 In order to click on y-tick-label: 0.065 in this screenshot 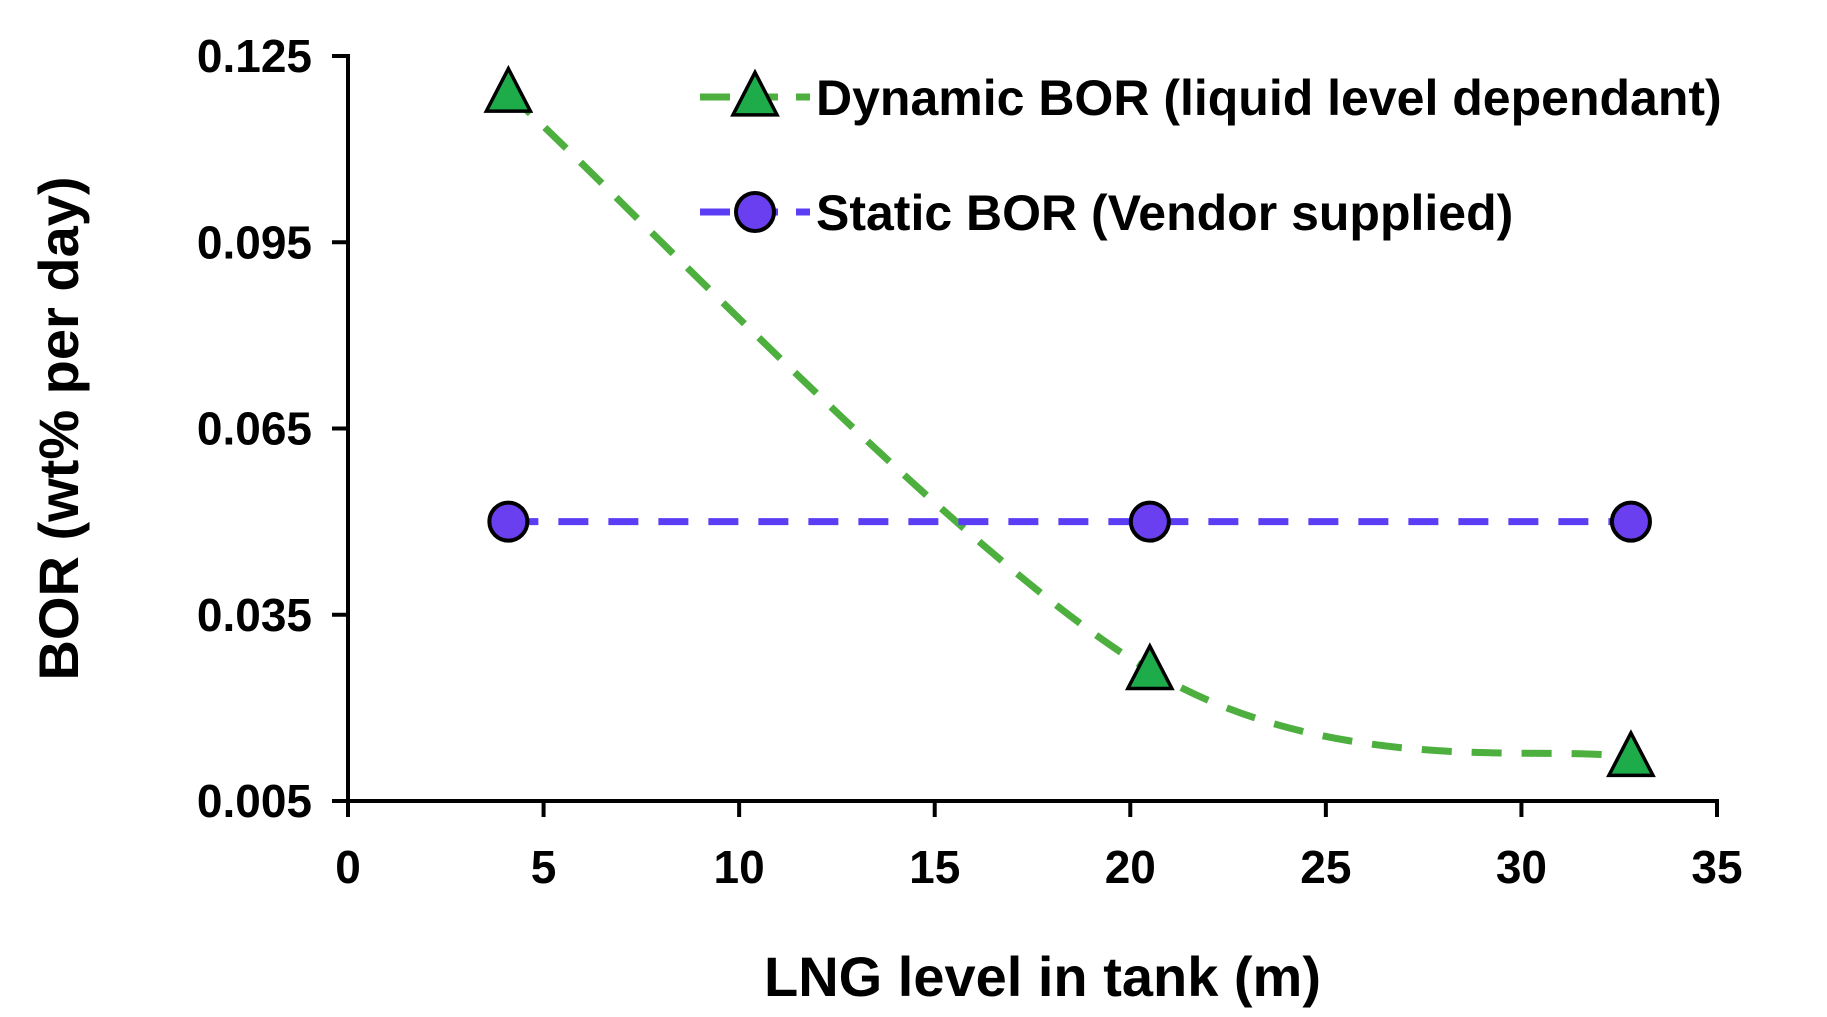, I will do `click(254, 429)`.